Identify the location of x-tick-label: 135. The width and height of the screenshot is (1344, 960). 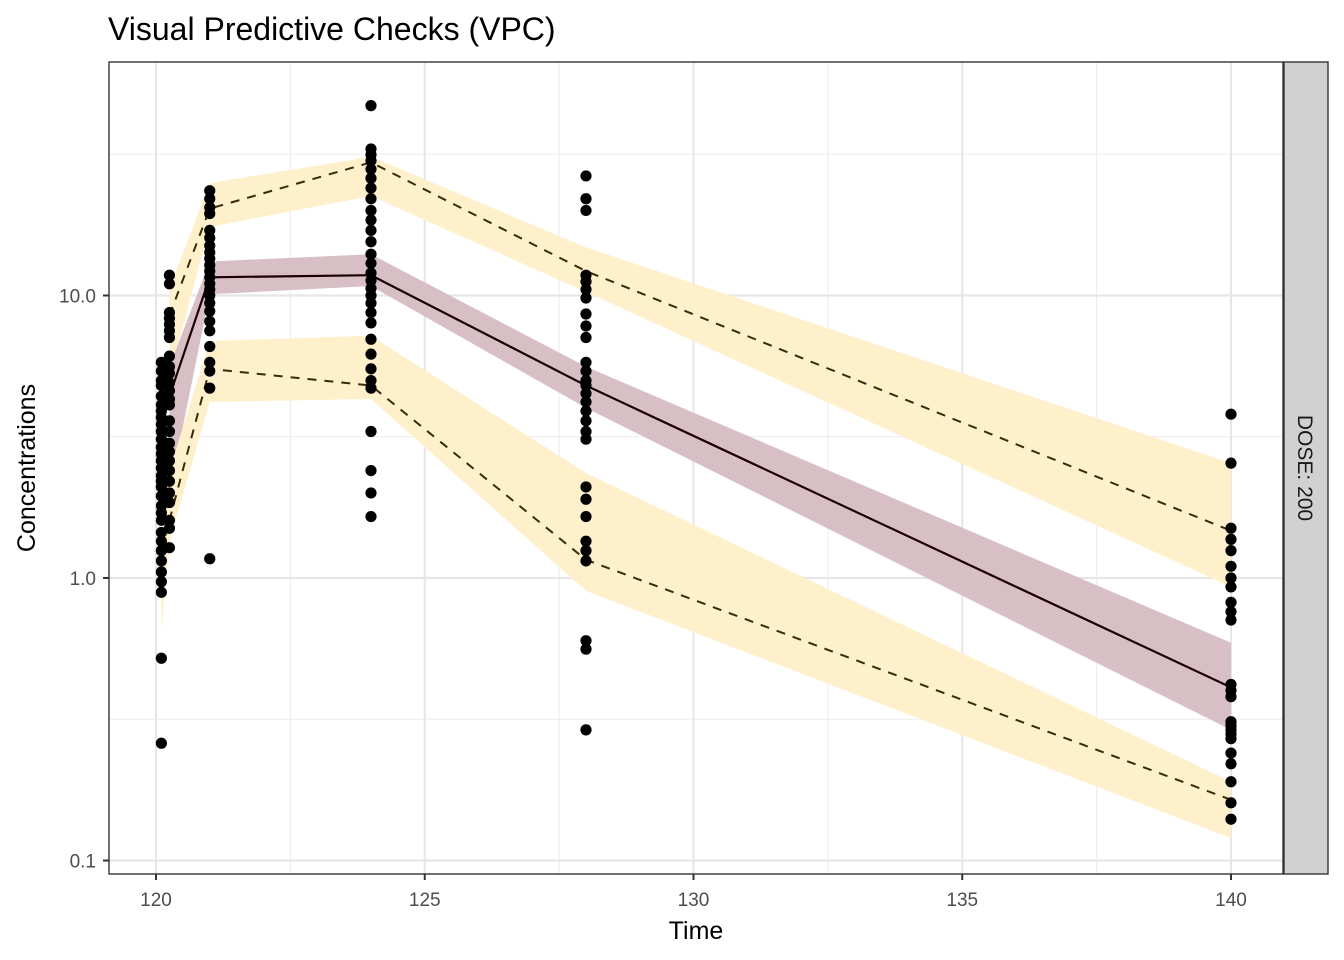
(962, 900).